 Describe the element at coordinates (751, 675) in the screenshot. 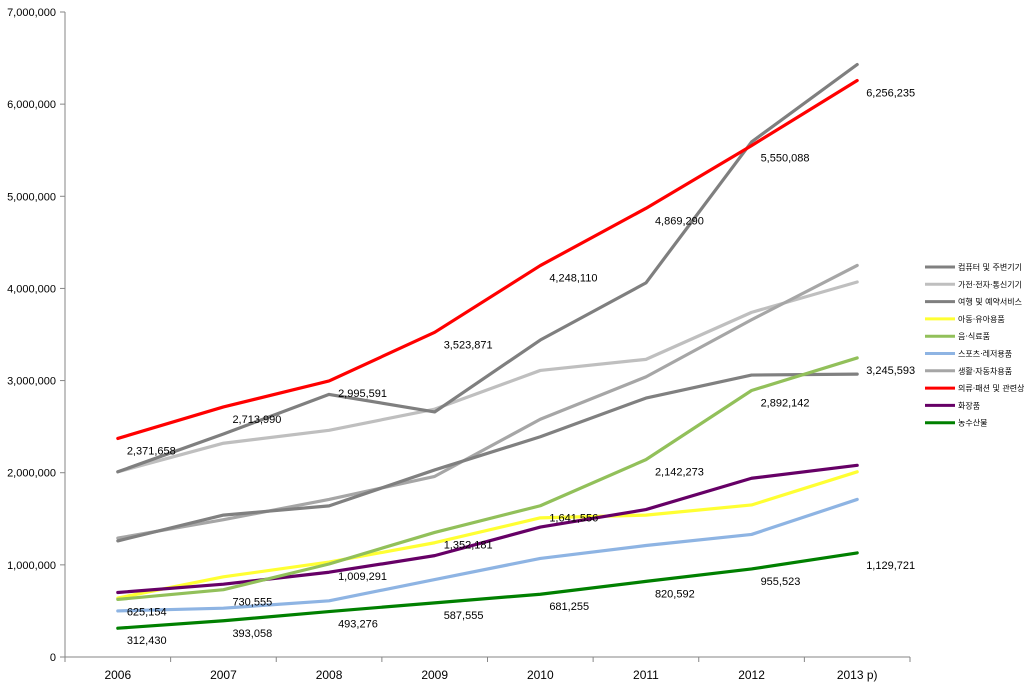

I see `x-tick-label: 2012` at that location.